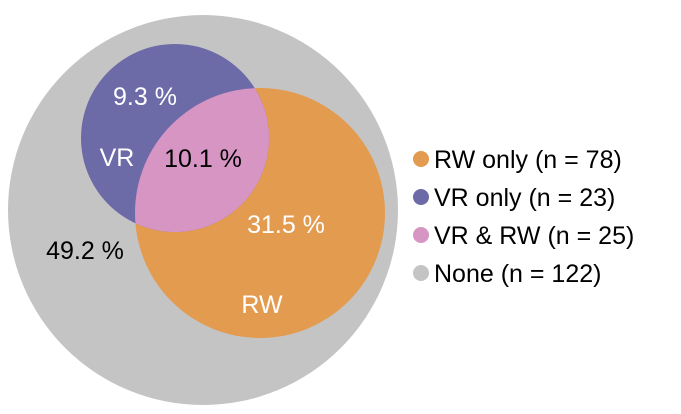  I want to click on vr-only-percent-label: 9.3 %, so click(145, 97).